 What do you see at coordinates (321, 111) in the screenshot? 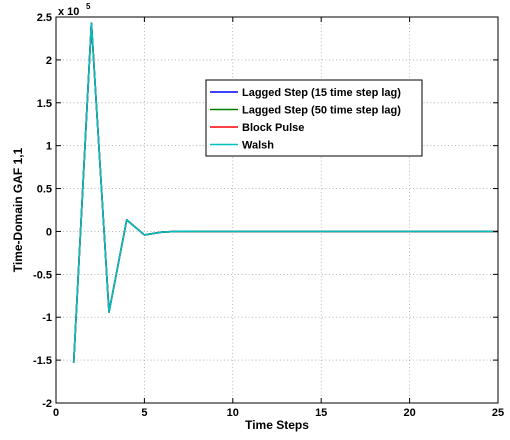
I see `legend-entry: Lagged Step (50 time step lag)` at bounding box center [321, 111].